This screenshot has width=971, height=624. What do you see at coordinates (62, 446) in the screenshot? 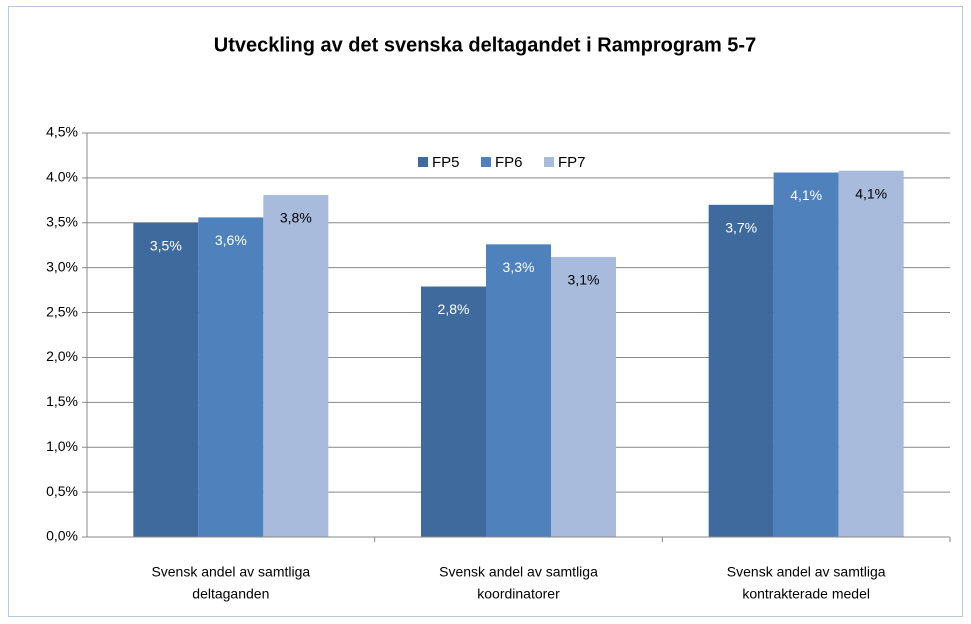
I see `y-tick-label: 1,0%` at bounding box center [62, 446].